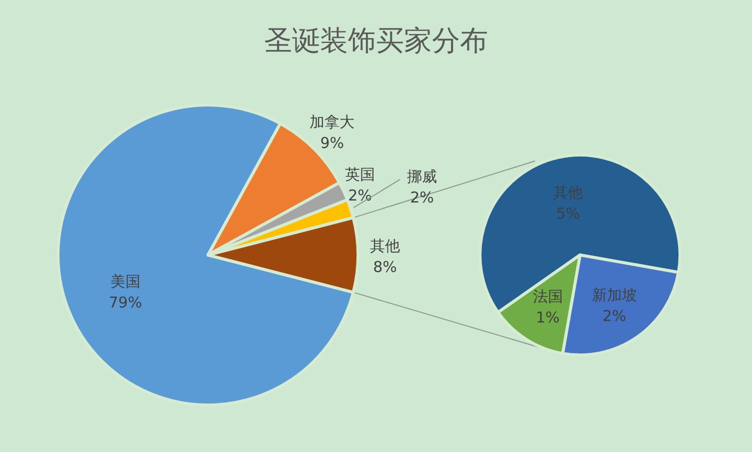 The height and width of the screenshot is (452, 752). Describe the element at coordinates (568, 213) in the screenshot. I see `data-label: 5%` at that location.